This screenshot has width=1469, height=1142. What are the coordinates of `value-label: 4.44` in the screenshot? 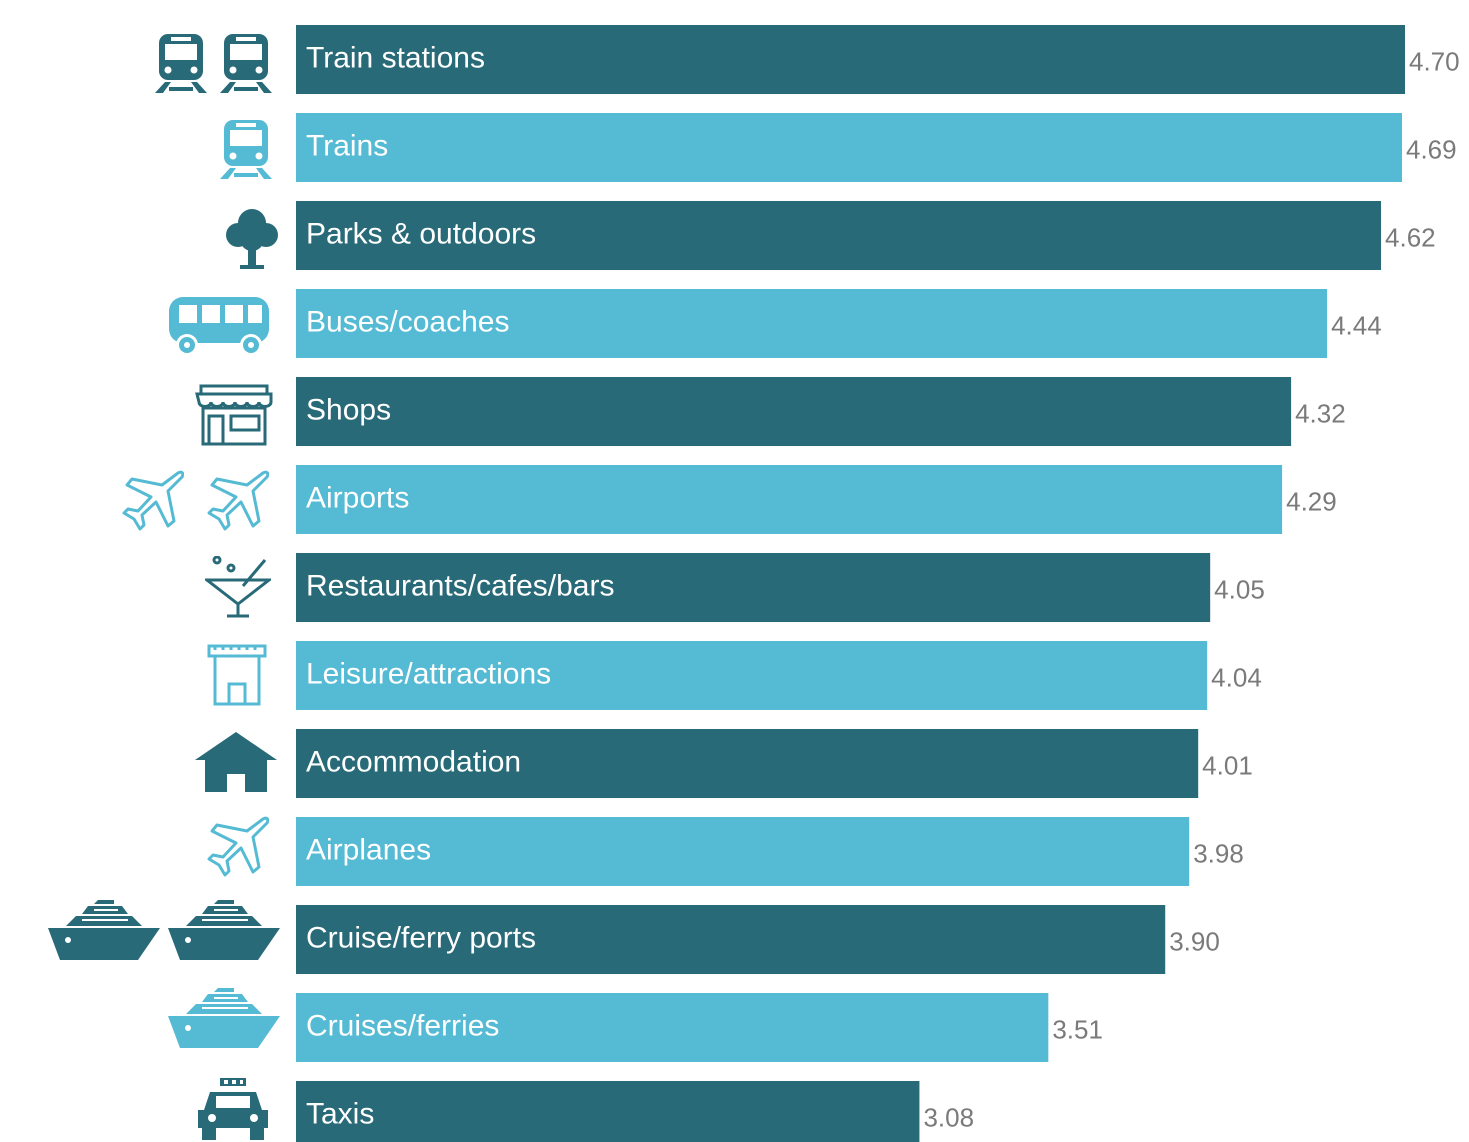 It's located at (1356, 325).